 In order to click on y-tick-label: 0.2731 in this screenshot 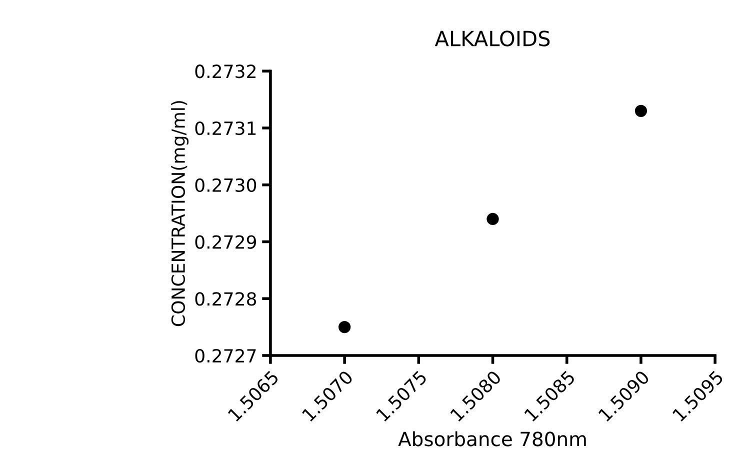, I will do `click(225, 128)`.